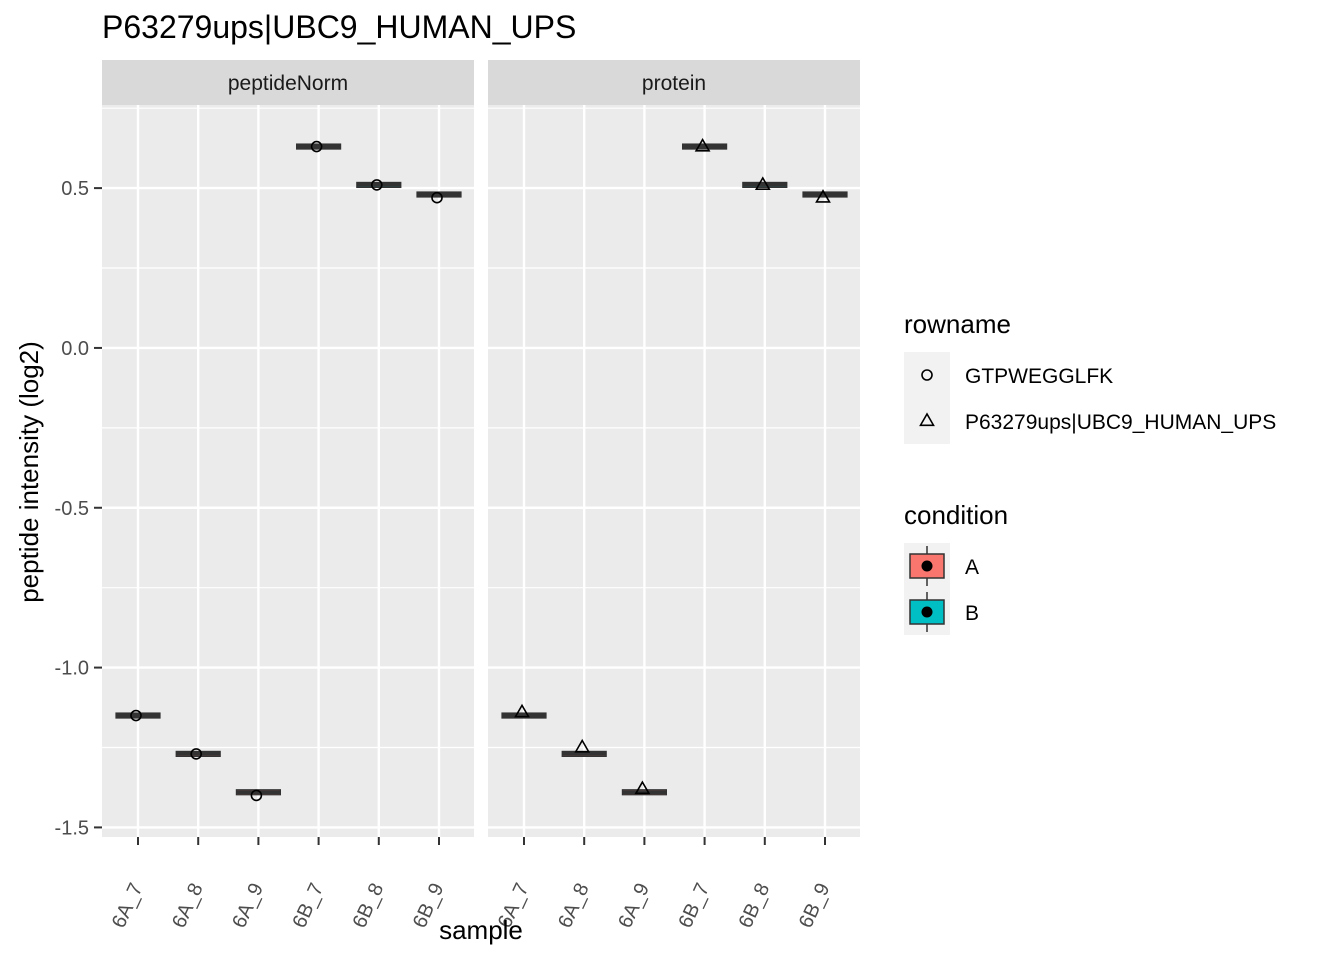  Describe the element at coordinates (75, 189) in the screenshot. I see `y-tick-label: 0.5` at that location.